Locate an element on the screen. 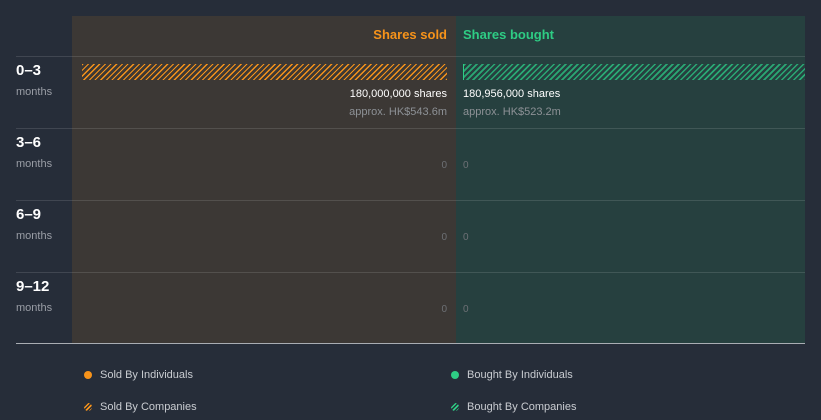 The image size is (821, 420). bought-value-9-12: 0 is located at coordinates (466, 309).